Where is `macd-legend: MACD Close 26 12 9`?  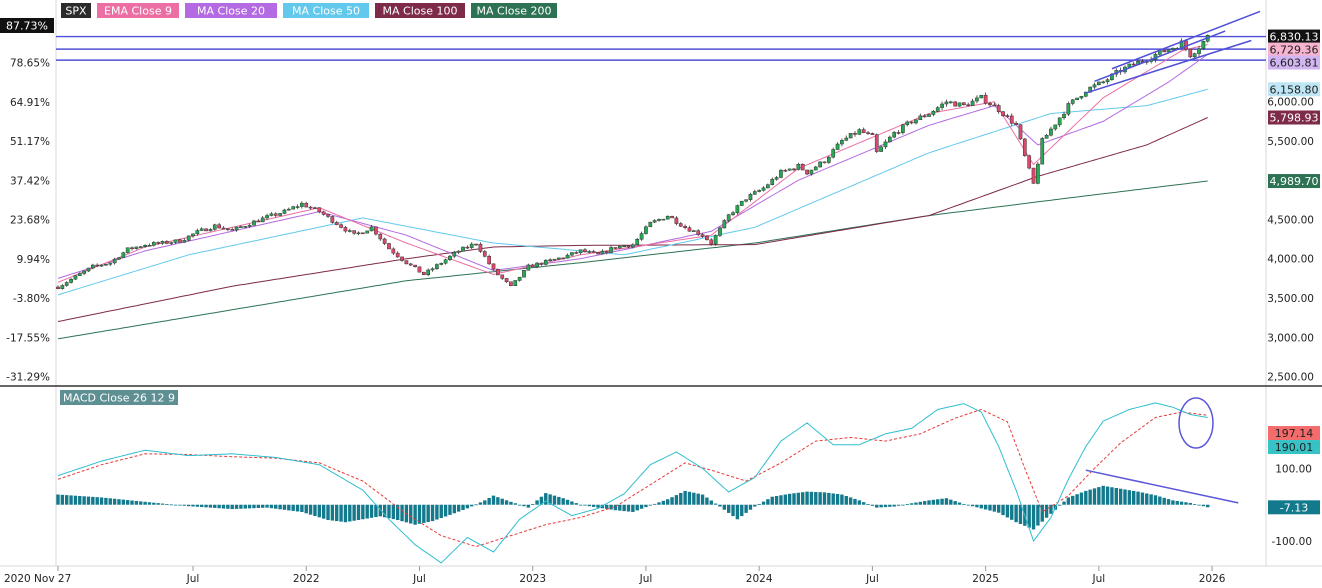
macd-legend: MACD Close 26 12 9 is located at coordinates (119, 397).